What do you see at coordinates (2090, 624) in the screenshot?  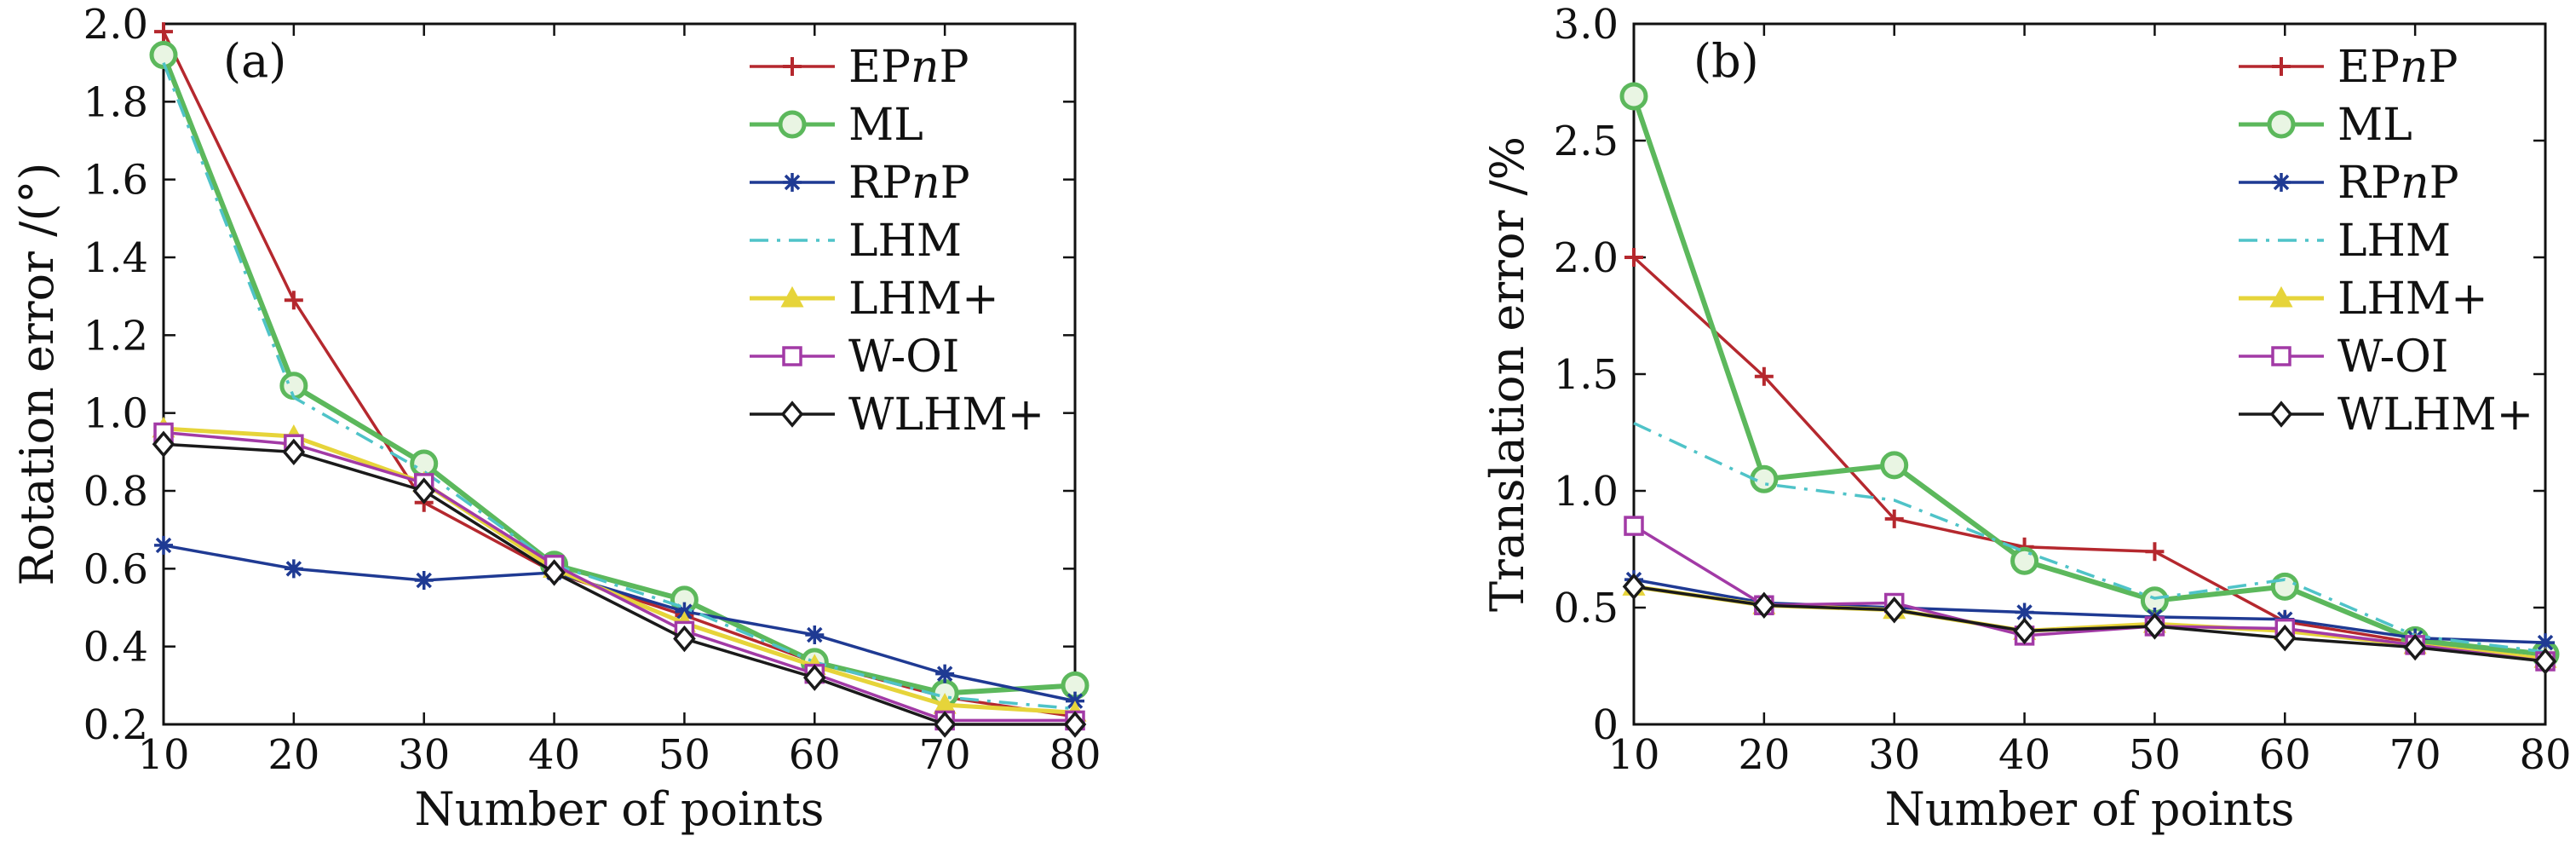 I see `series-line-wlhm--b` at bounding box center [2090, 624].